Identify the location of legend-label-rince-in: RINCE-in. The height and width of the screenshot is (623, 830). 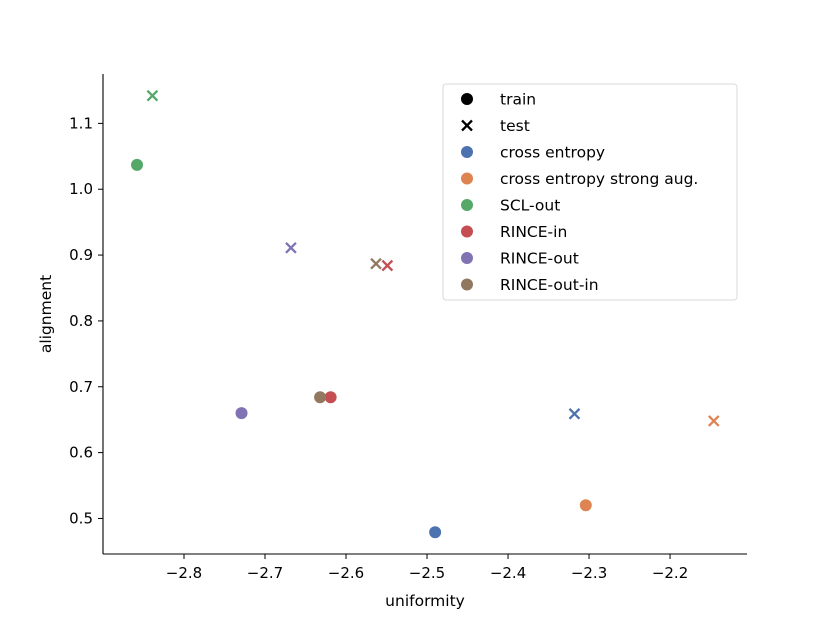
(533, 232).